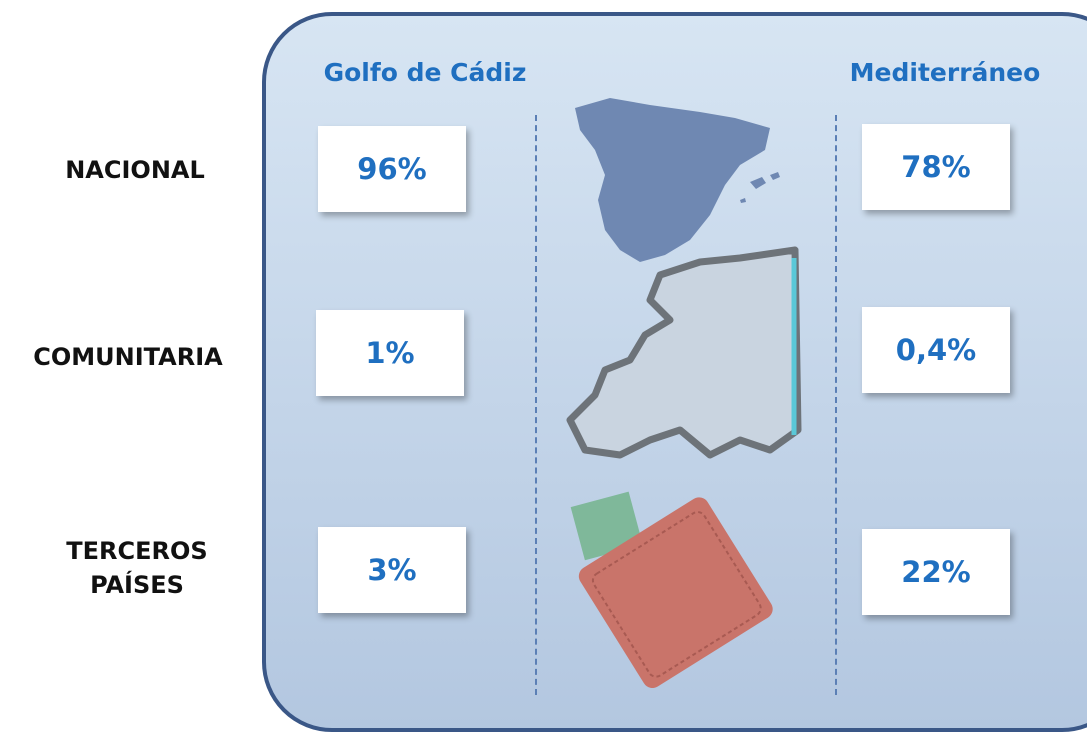 This screenshot has width=1087, height=732. Describe the element at coordinates (672, 180) in the screenshot. I see `spain-map` at that location.